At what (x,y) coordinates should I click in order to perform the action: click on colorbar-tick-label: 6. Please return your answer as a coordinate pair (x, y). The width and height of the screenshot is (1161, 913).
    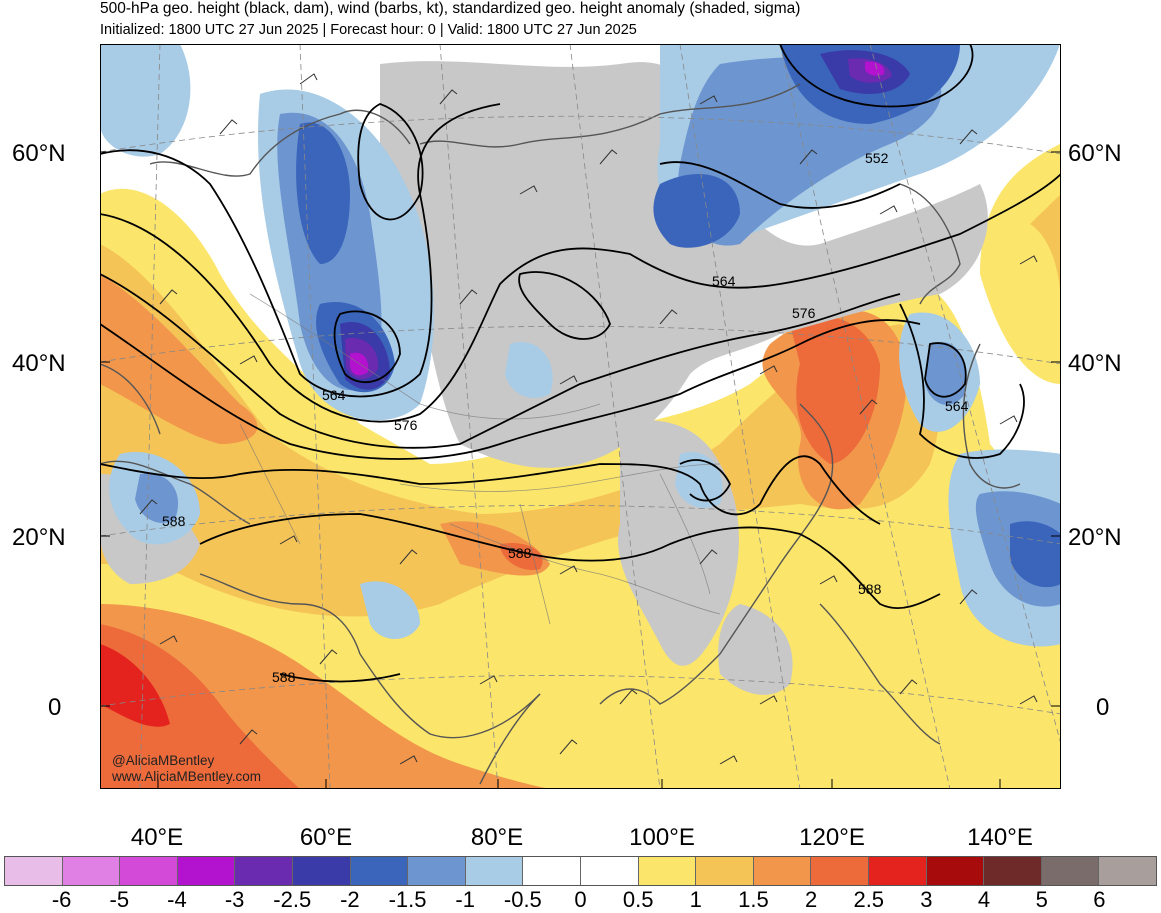
    Looking at the image, I should click on (1099, 899).